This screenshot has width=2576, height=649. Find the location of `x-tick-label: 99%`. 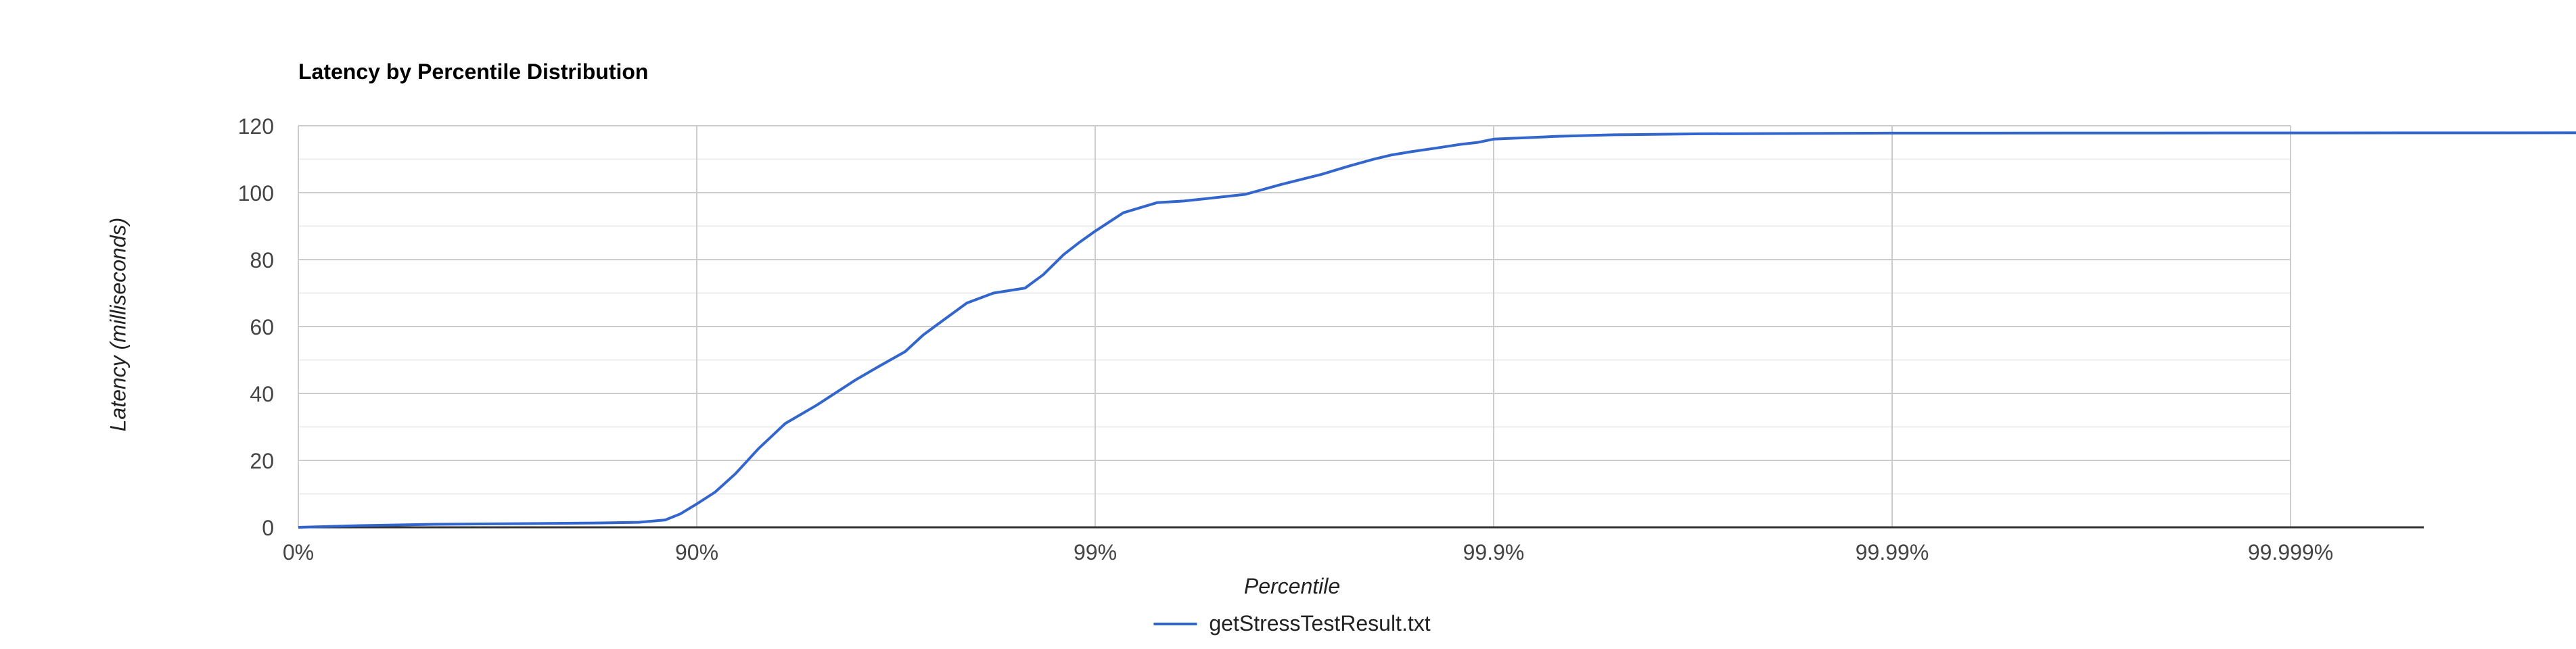

x-tick-label: 99% is located at coordinates (1095, 552).